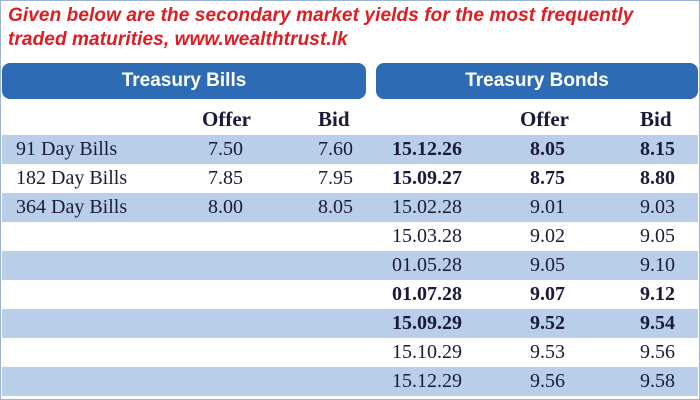 The image size is (700, 400). Describe the element at coordinates (547, 381) in the screenshot. I see `bond-offer: 9.56` at that location.